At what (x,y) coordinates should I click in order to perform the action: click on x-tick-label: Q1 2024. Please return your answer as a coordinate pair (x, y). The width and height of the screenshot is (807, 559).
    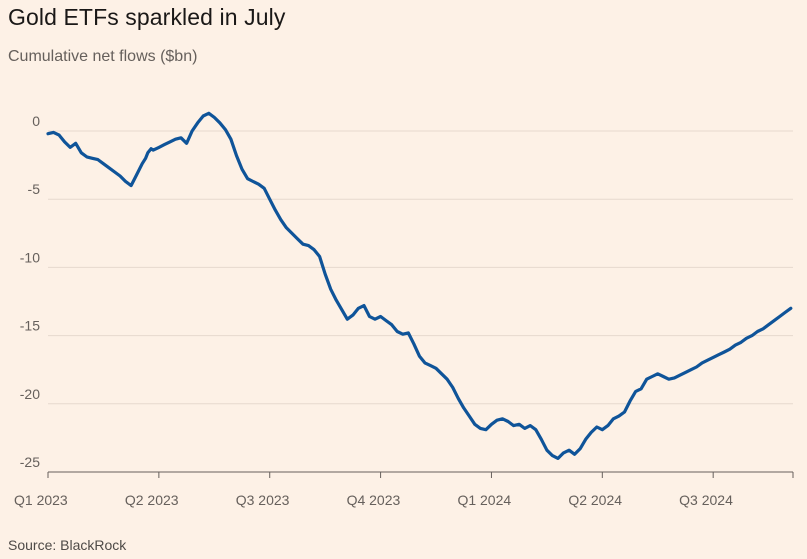
    Looking at the image, I should click on (484, 500).